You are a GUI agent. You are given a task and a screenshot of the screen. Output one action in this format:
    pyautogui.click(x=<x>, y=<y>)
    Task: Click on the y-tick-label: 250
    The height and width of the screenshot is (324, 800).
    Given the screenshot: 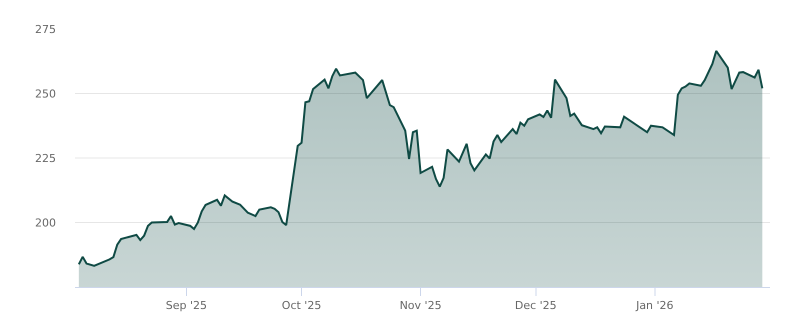 What is the action you would take?
    pyautogui.click(x=45, y=93)
    